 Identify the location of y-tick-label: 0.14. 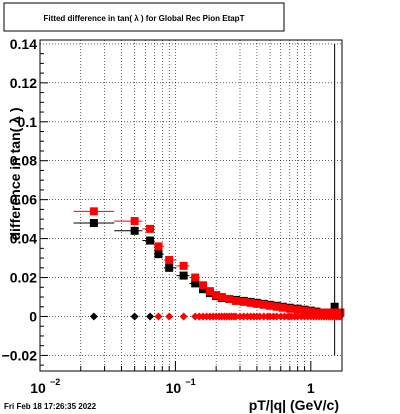
(23, 44).